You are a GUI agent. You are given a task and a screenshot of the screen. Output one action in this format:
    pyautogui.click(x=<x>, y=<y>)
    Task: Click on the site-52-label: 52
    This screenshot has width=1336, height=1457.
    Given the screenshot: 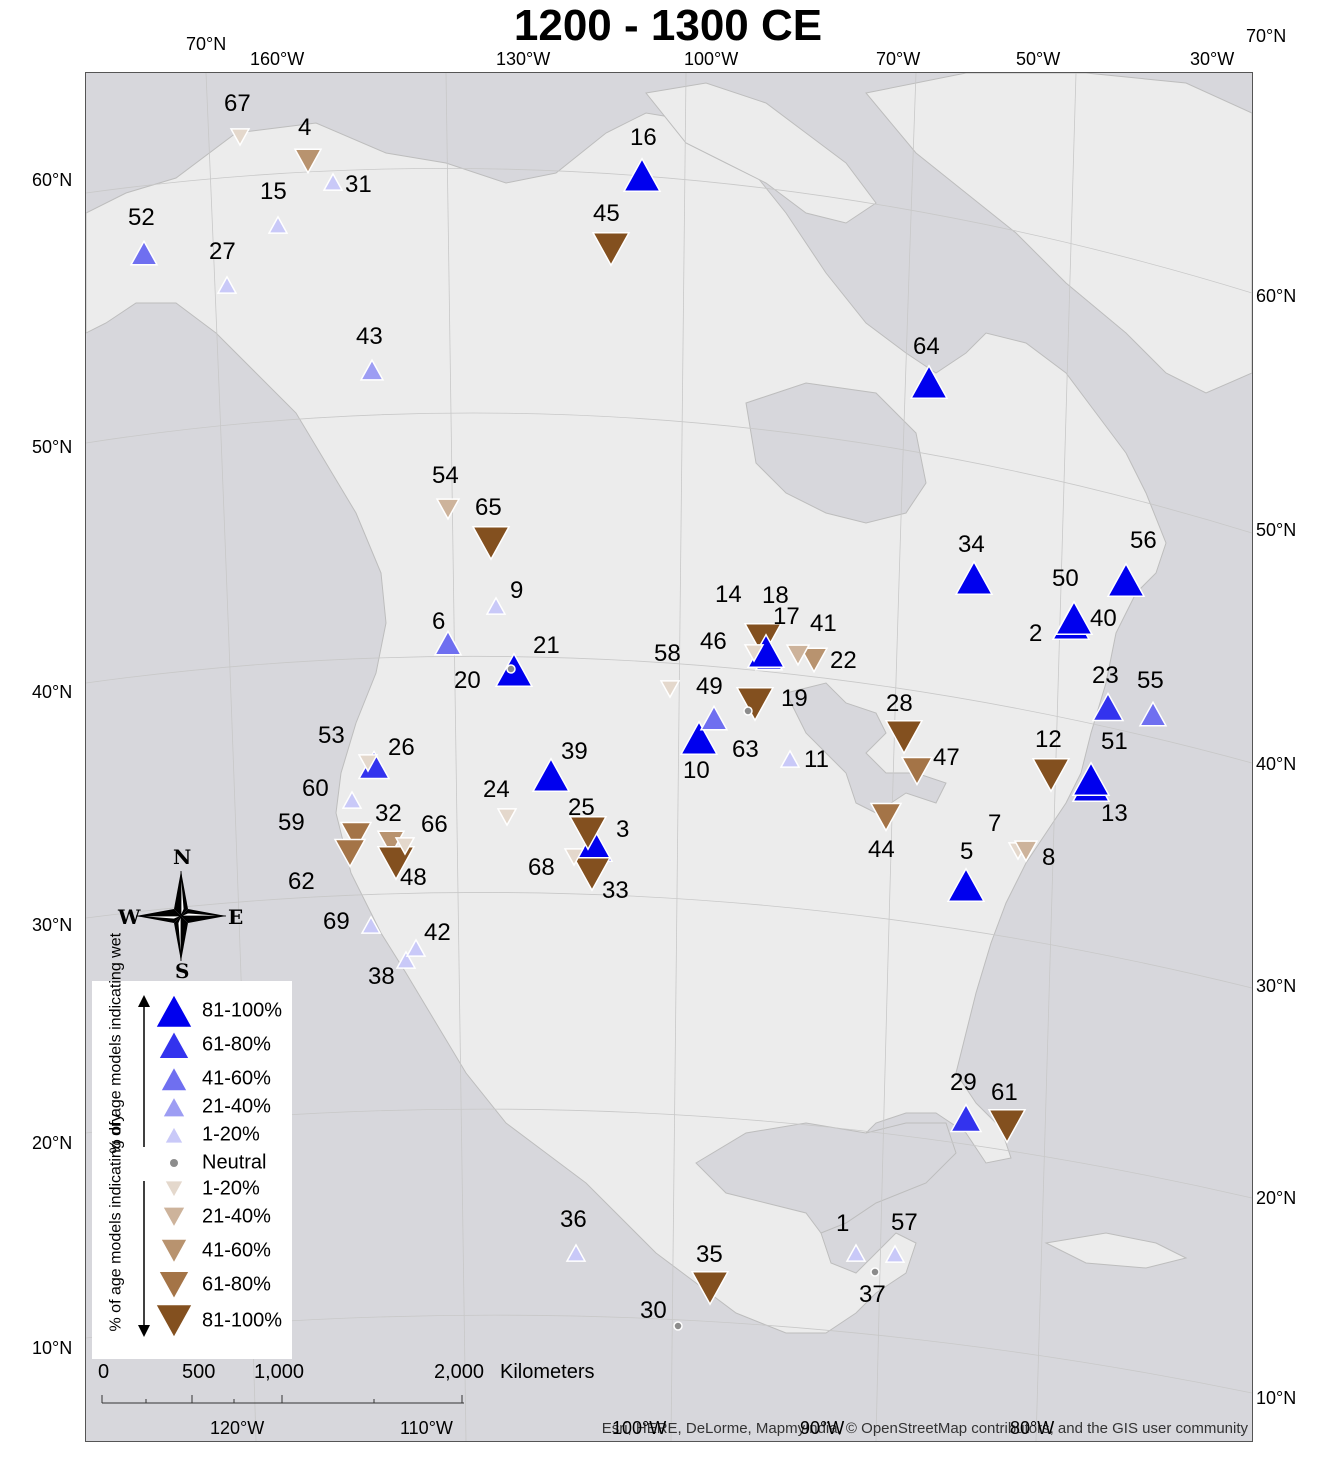 What is the action you would take?
    pyautogui.click(x=141, y=217)
    